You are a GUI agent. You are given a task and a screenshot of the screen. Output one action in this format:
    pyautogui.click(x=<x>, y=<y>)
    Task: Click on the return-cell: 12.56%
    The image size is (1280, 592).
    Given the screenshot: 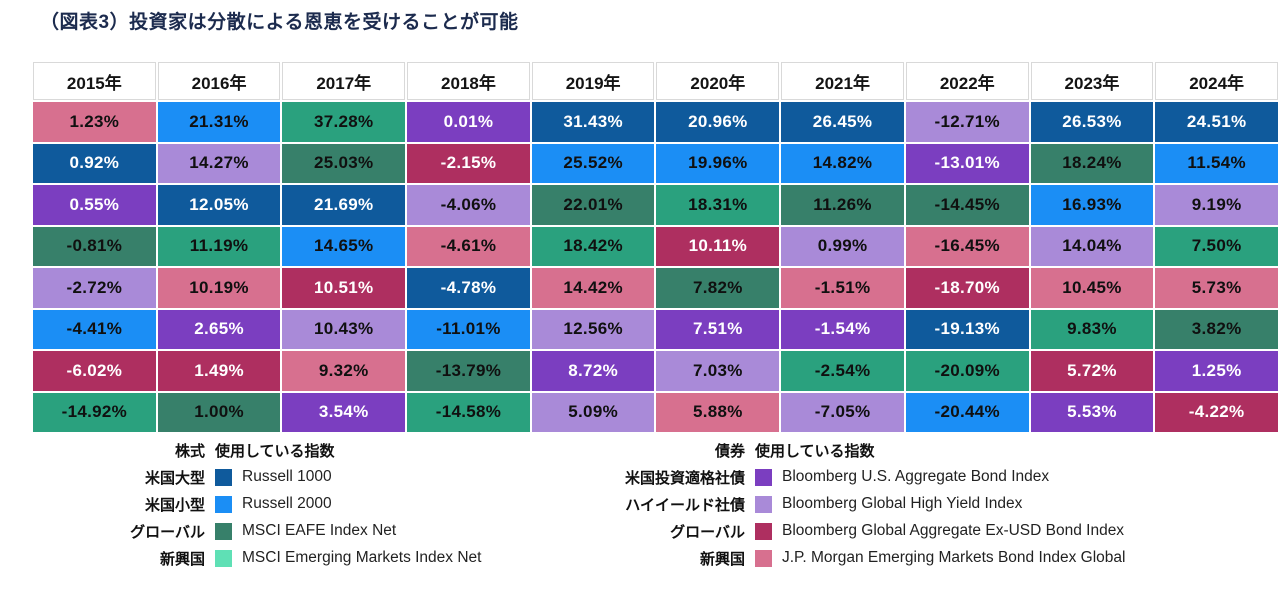 What is the action you would take?
    pyautogui.click(x=593, y=329)
    